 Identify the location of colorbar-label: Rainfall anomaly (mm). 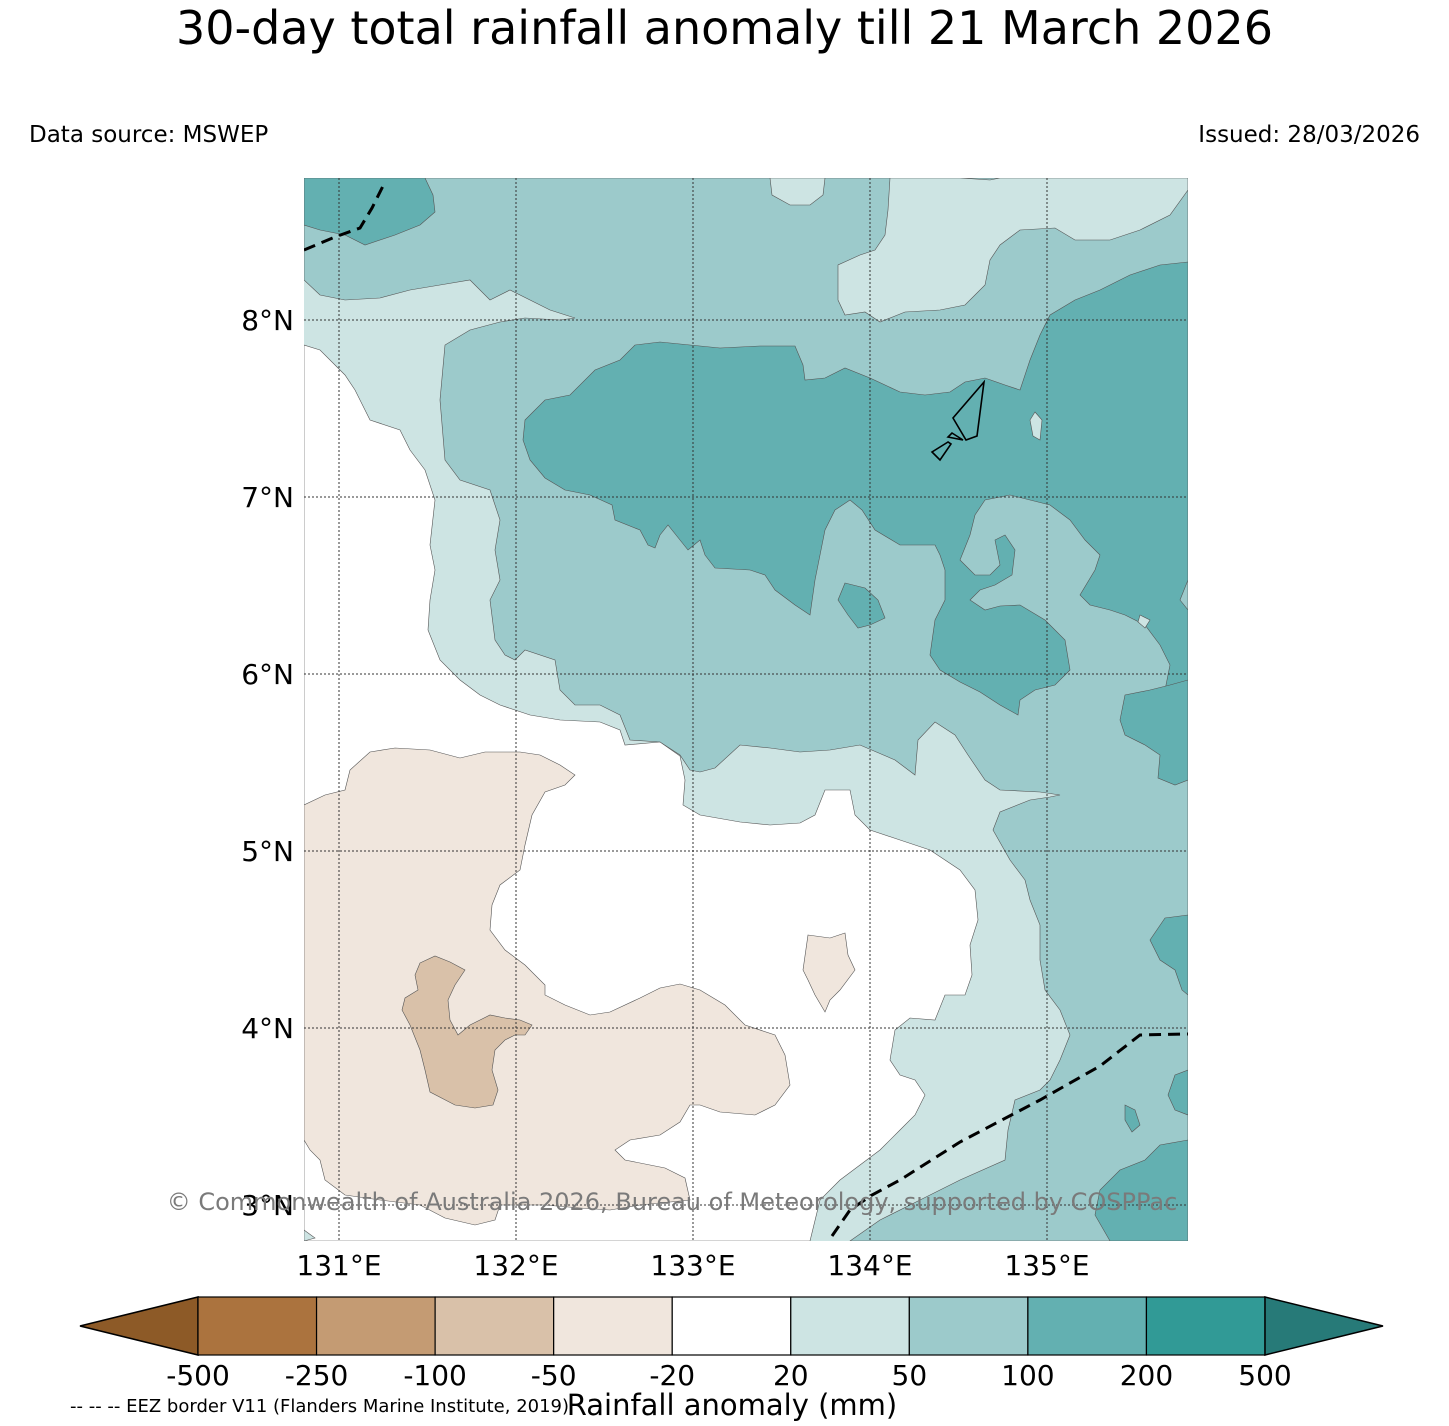
(732, 1405).